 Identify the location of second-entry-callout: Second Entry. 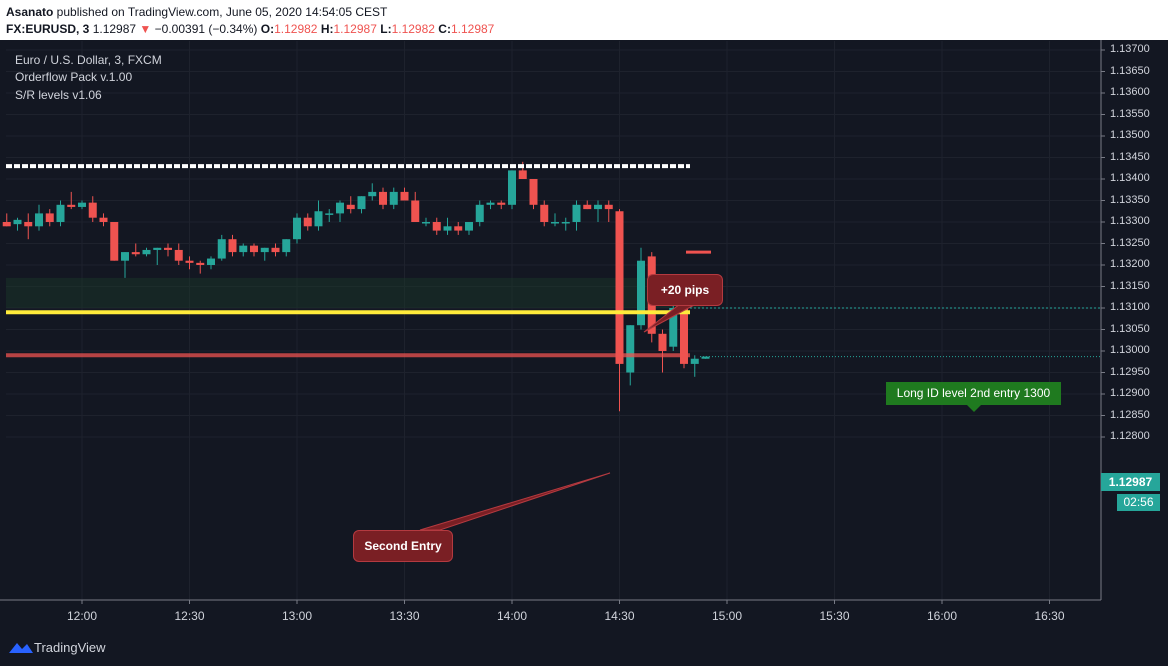
(403, 546).